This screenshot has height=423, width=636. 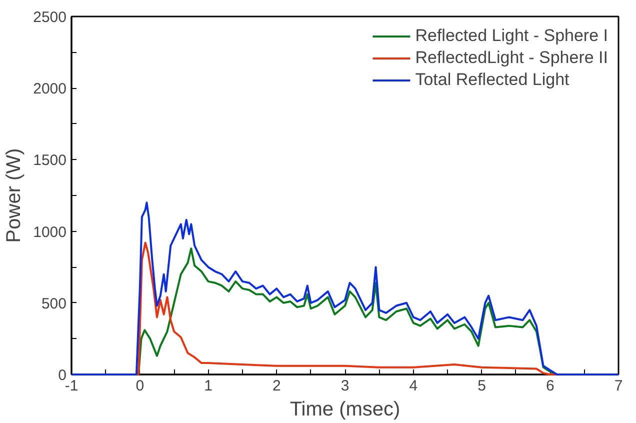 I want to click on x-tick-label: 0, so click(x=140, y=386).